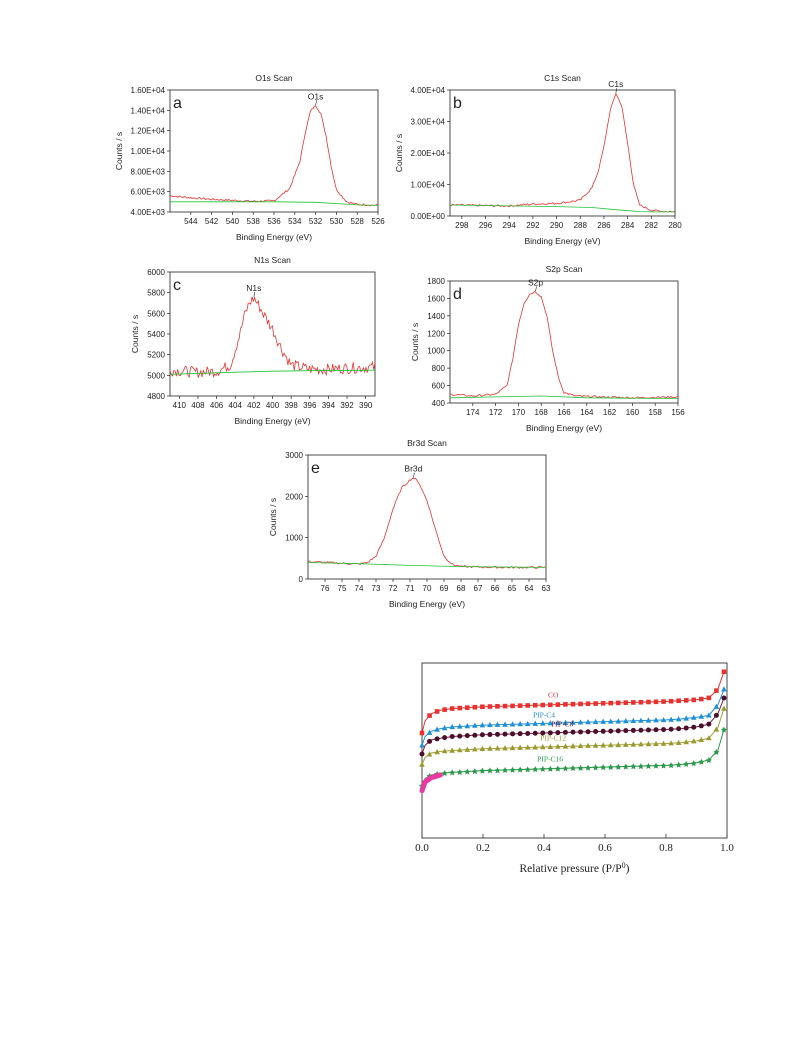  Describe the element at coordinates (233, 221) in the screenshot. I see `x-tick-label: 540` at that location.